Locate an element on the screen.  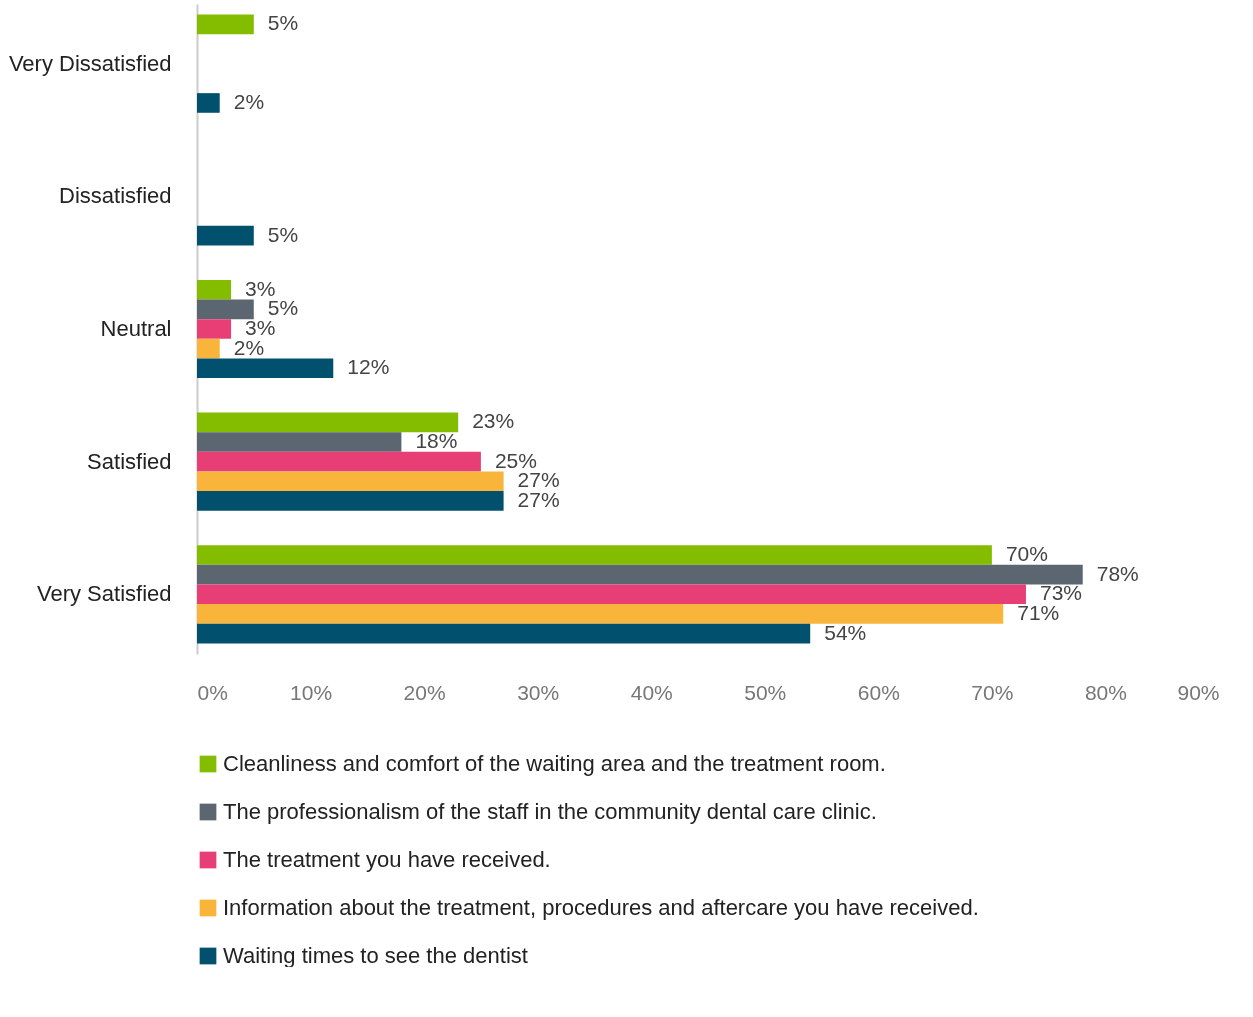
y-tick-label: Dissatisfied is located at coordinates (115, 196).